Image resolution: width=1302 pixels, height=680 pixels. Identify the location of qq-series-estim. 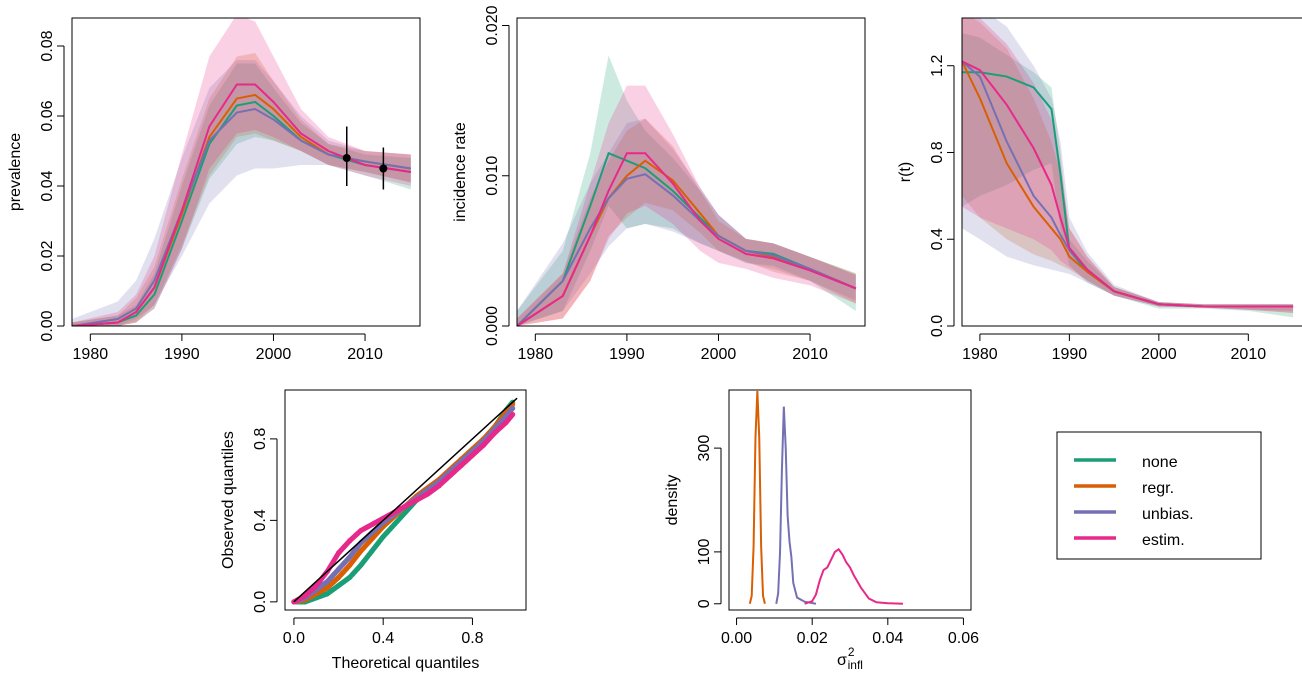
(403, 508).